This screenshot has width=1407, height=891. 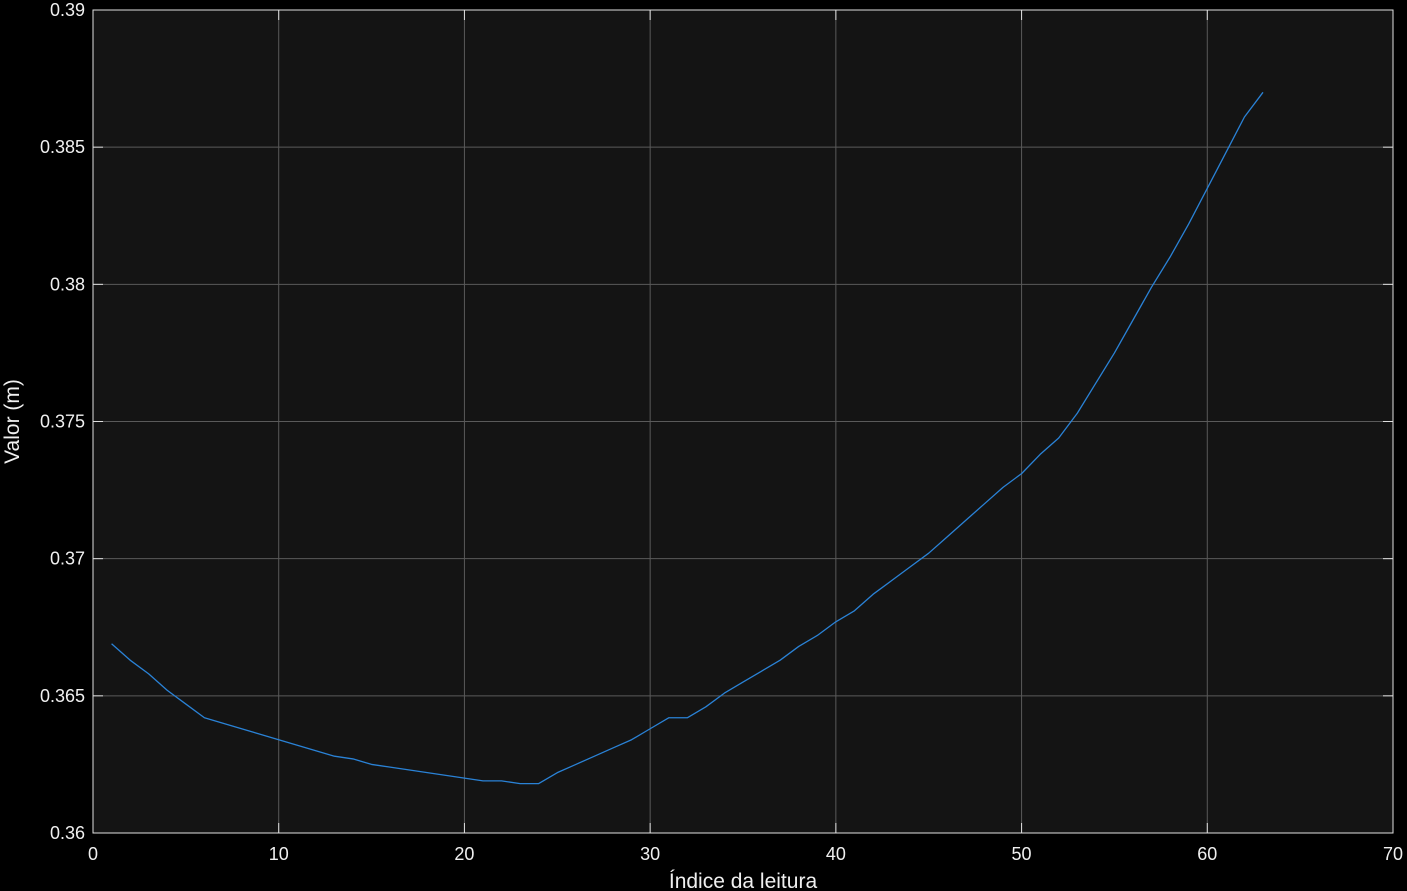 I want to click on y-tick-label: 0.375, so click(x=62, y=422).